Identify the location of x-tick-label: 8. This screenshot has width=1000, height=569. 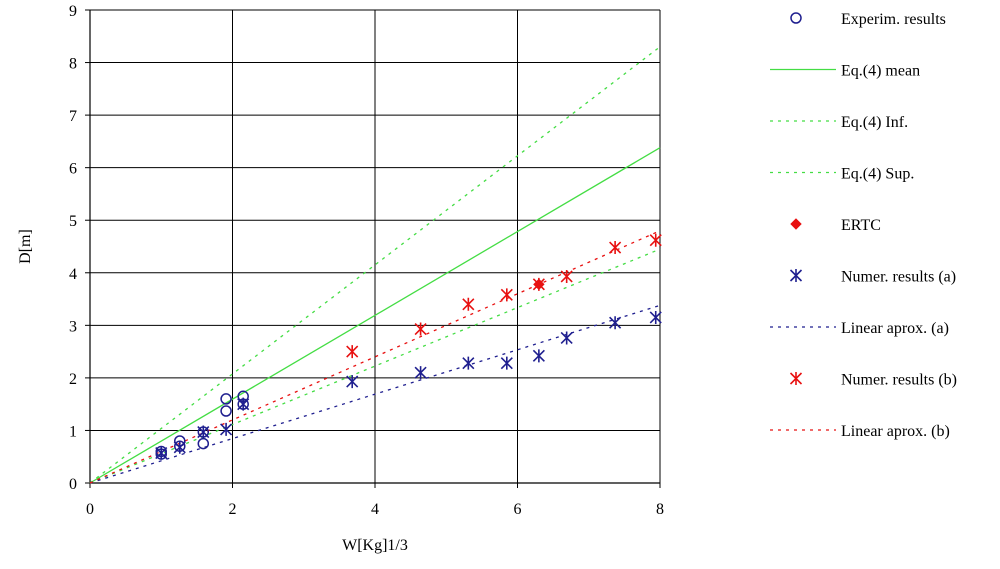
(660, 509).